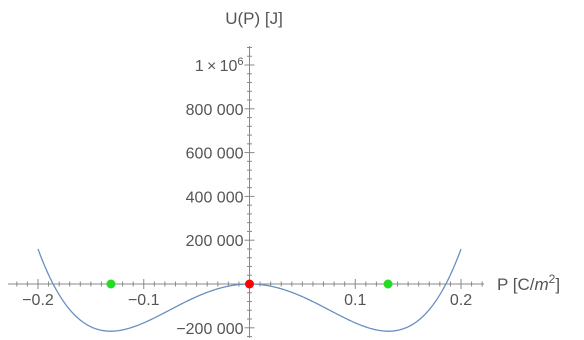  Describe the element at coordinates (240, 62) in the screenshot. I see `y-tick-label-top-exp: 6` at that location.